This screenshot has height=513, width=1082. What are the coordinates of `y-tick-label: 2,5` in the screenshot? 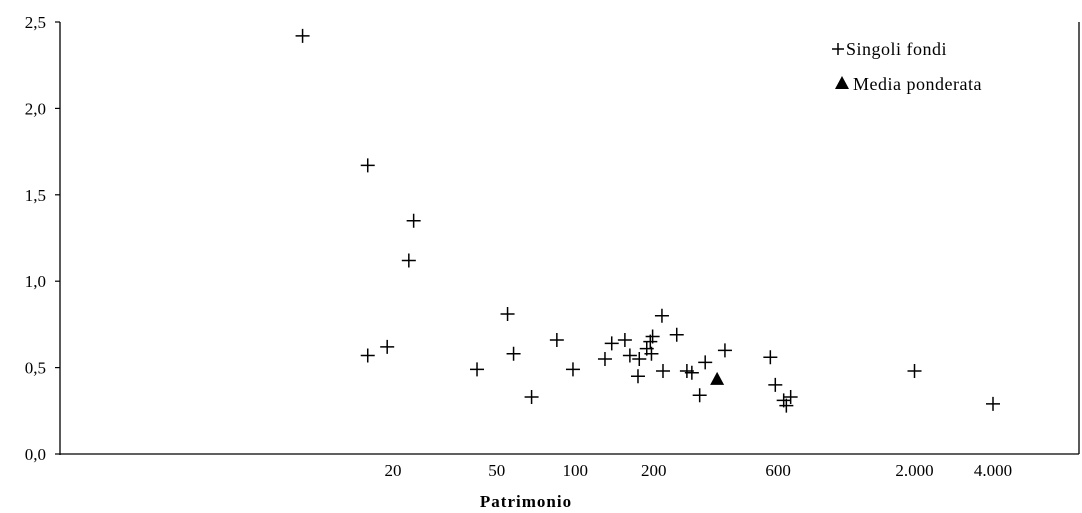 It's located at (35, 22).